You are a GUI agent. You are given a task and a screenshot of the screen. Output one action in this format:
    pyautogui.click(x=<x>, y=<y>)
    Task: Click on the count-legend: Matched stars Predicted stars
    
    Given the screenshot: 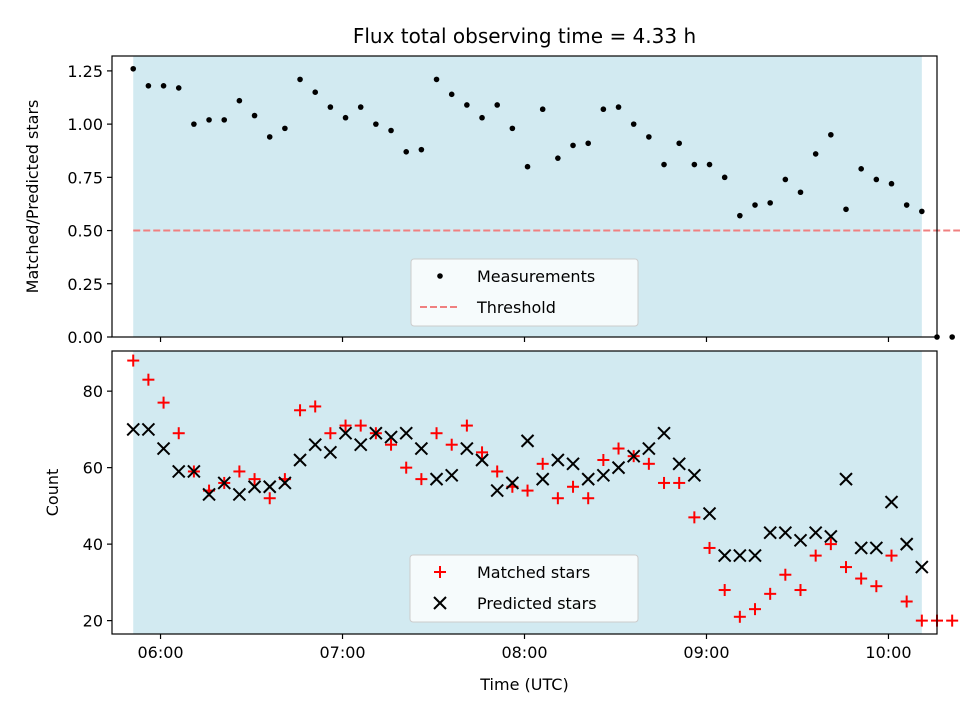 What is the action you would take?
    pyautogui.click(x=524, y=588)
    